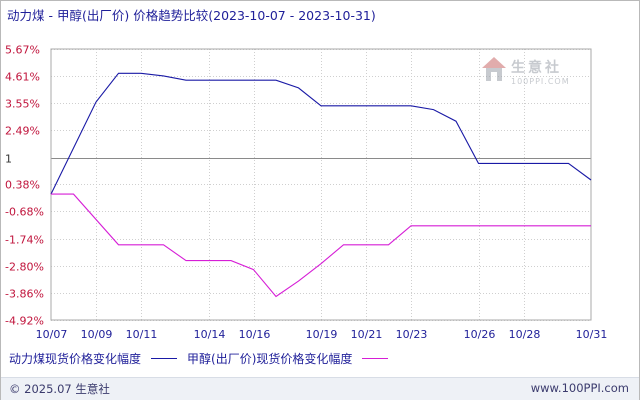  Describe the element at coordinates (22, 185) in the screenshot. I see `y-tick-label: 0.38%` at that location.